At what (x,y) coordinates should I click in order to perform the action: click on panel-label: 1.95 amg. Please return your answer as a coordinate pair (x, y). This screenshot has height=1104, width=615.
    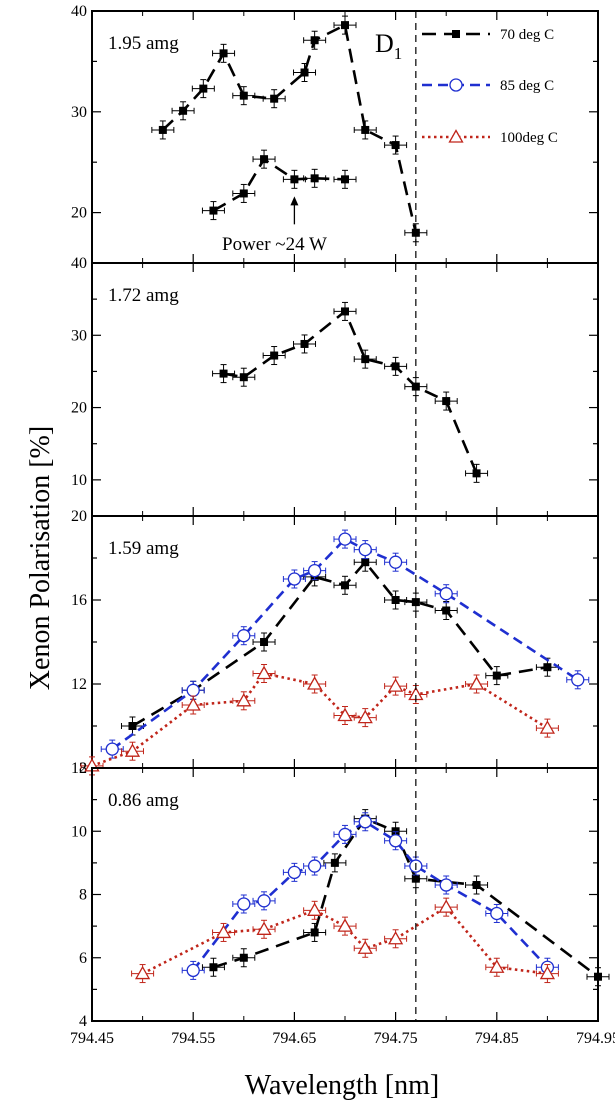
    Looking at the image, I should click on (143, 43).